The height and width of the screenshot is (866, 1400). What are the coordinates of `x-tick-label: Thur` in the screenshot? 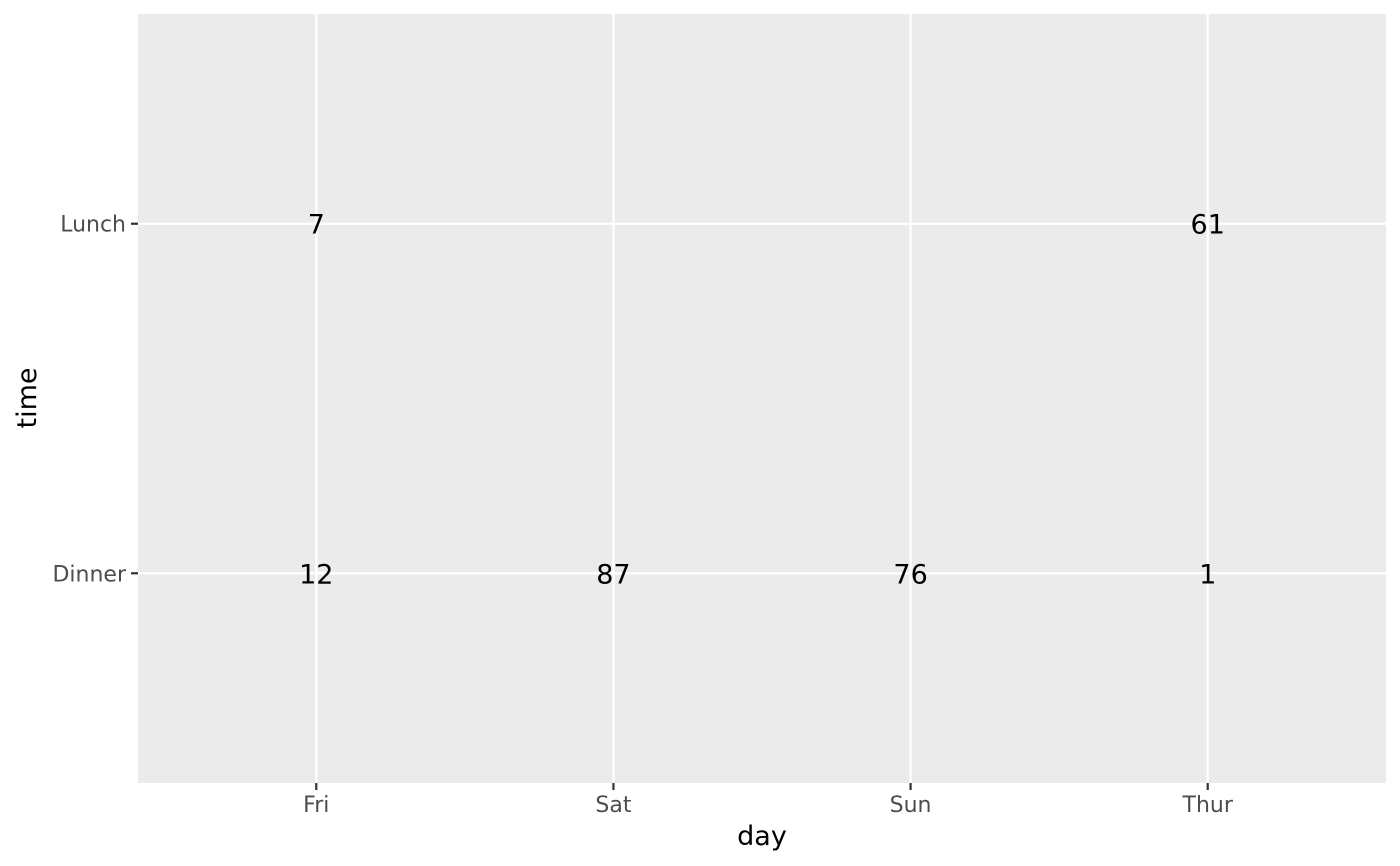 It's located at (1208, 805).